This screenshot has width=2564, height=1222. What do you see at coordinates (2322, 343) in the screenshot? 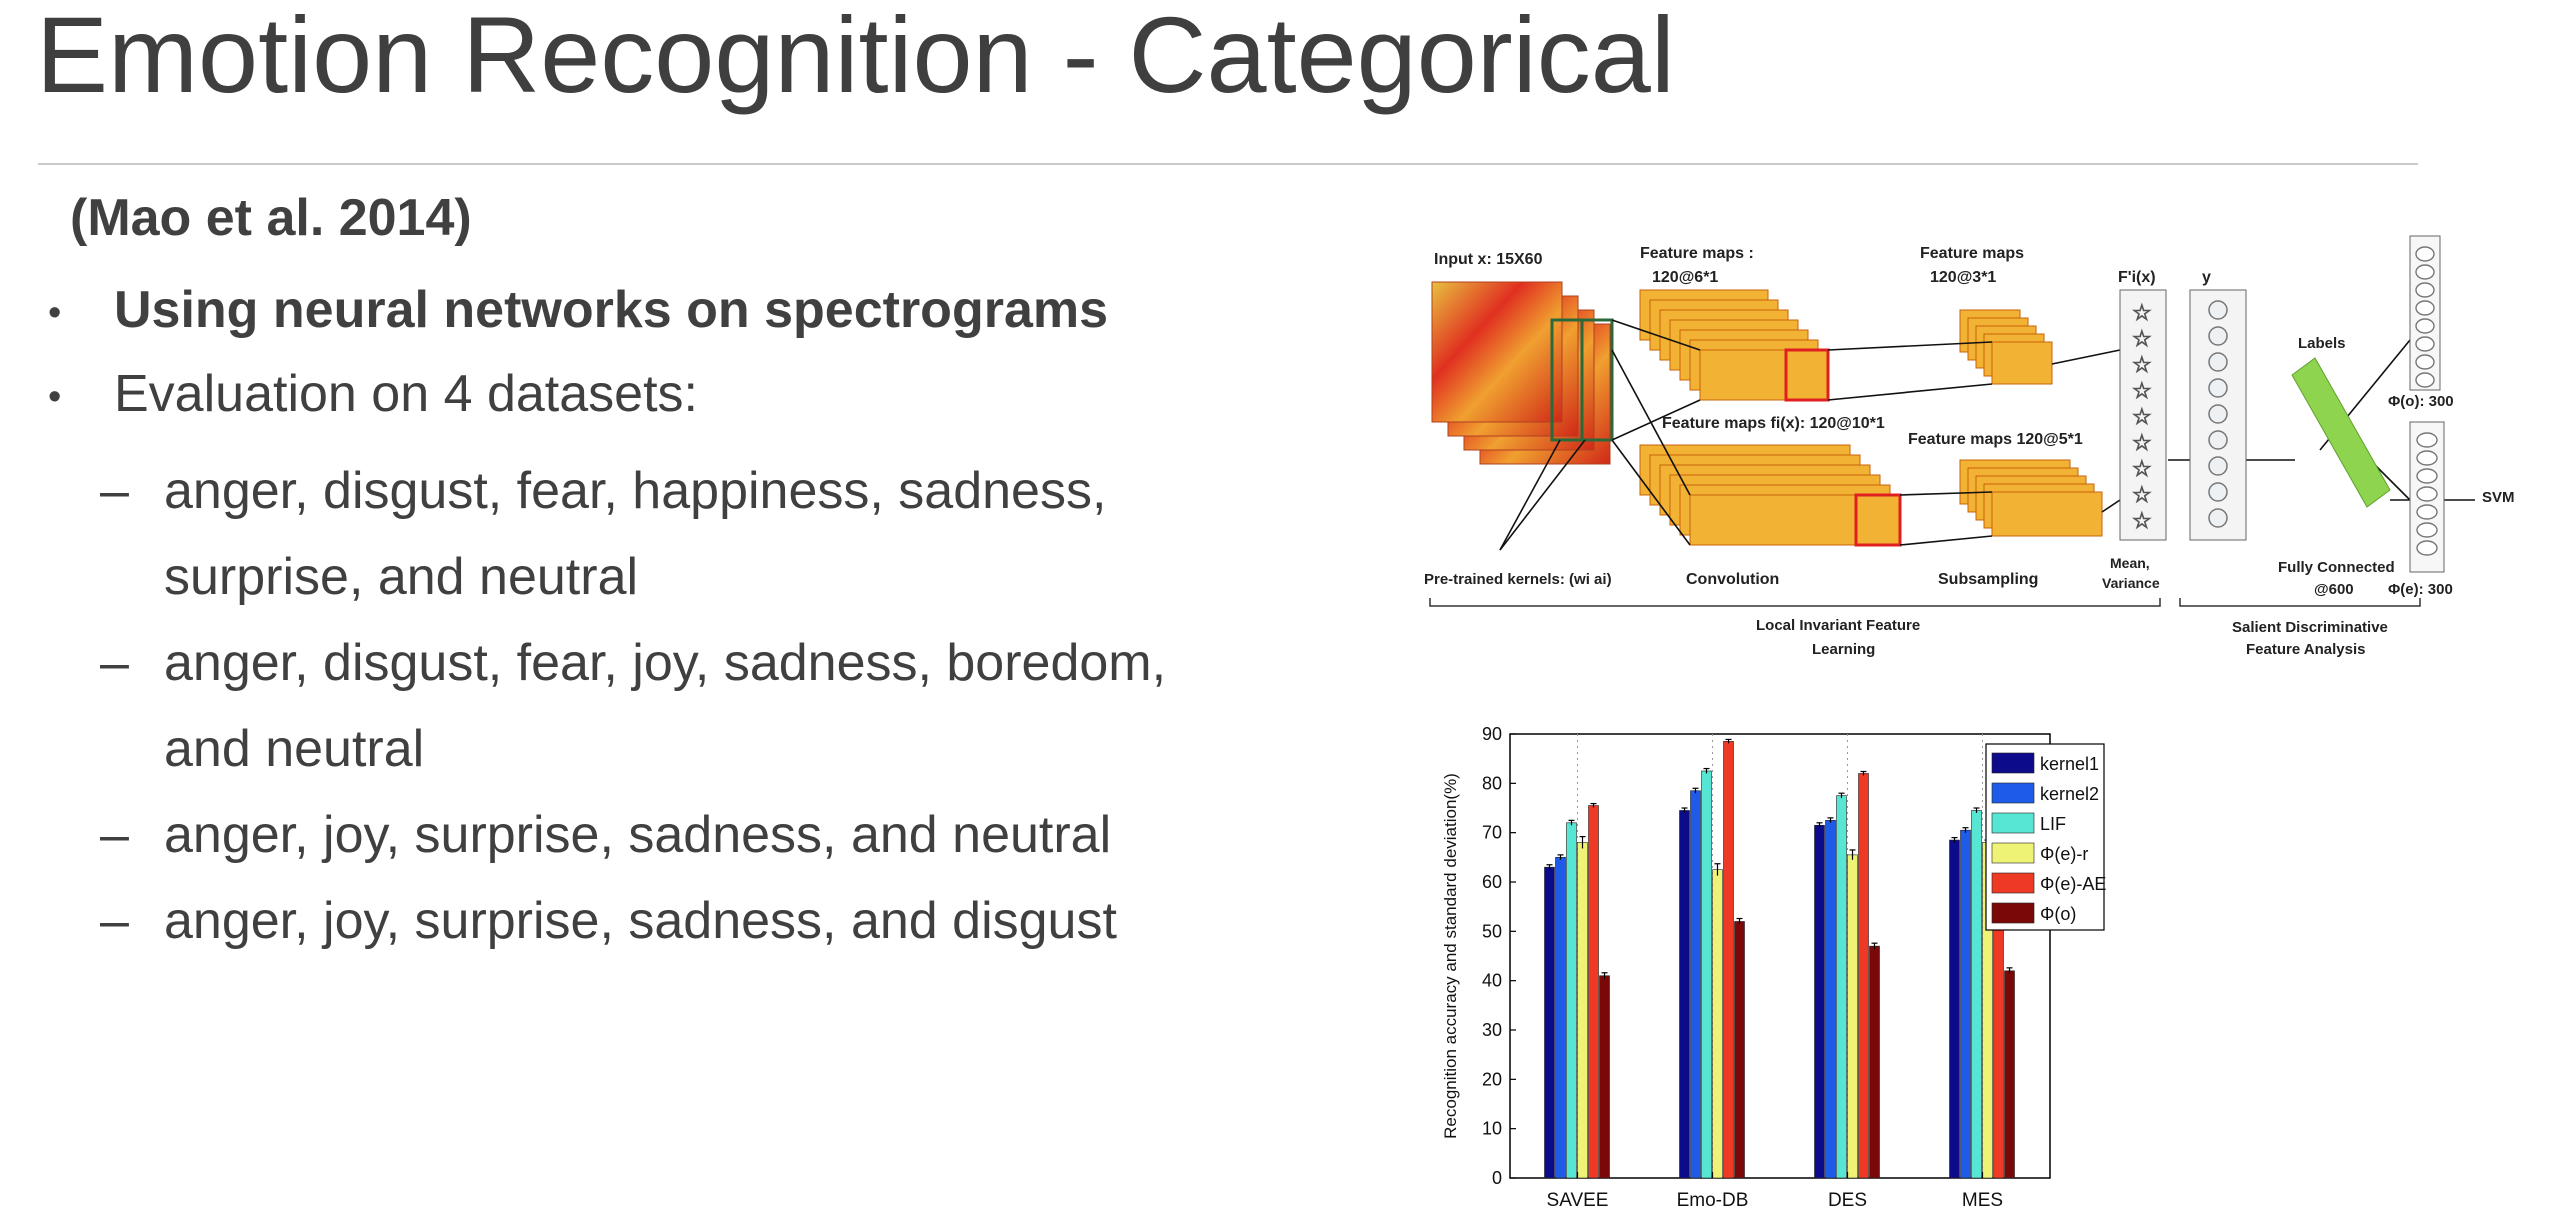
I see `labels-label: Labels` at bounding box center [2322, 343].